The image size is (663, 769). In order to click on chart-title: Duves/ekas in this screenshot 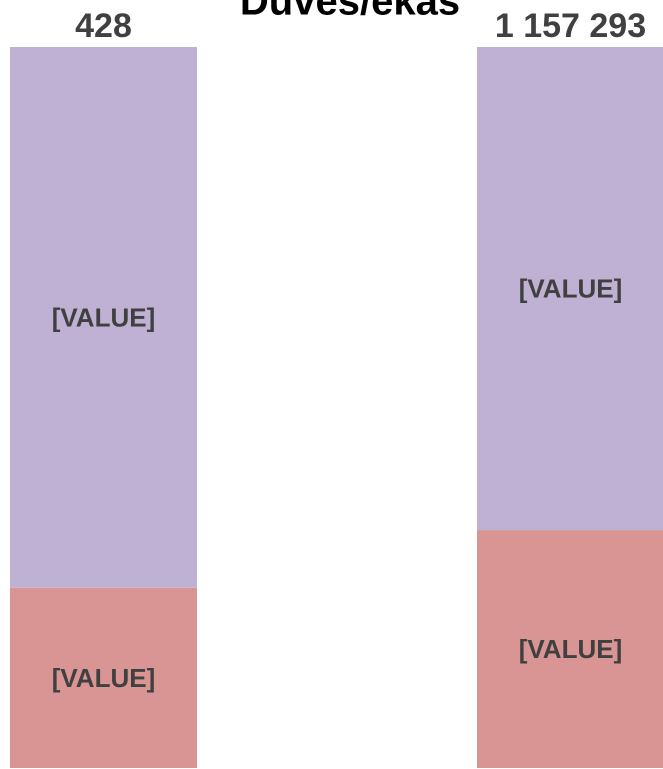, I will do `click(350, 12)`.